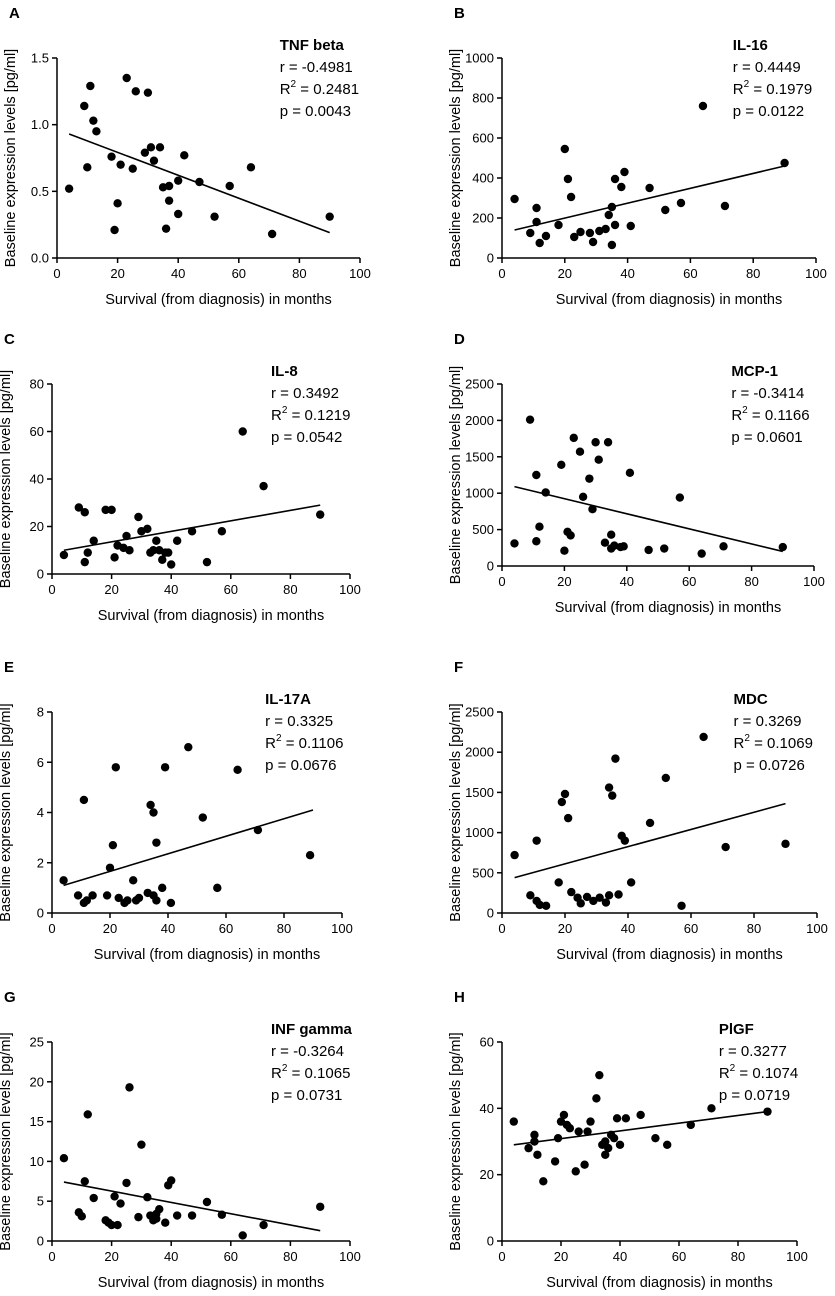 The image size is (835, 1296). Describe the element at coordinates (285, 410) in the screenshot. I see `r-squared-superscript: 2` at that location.